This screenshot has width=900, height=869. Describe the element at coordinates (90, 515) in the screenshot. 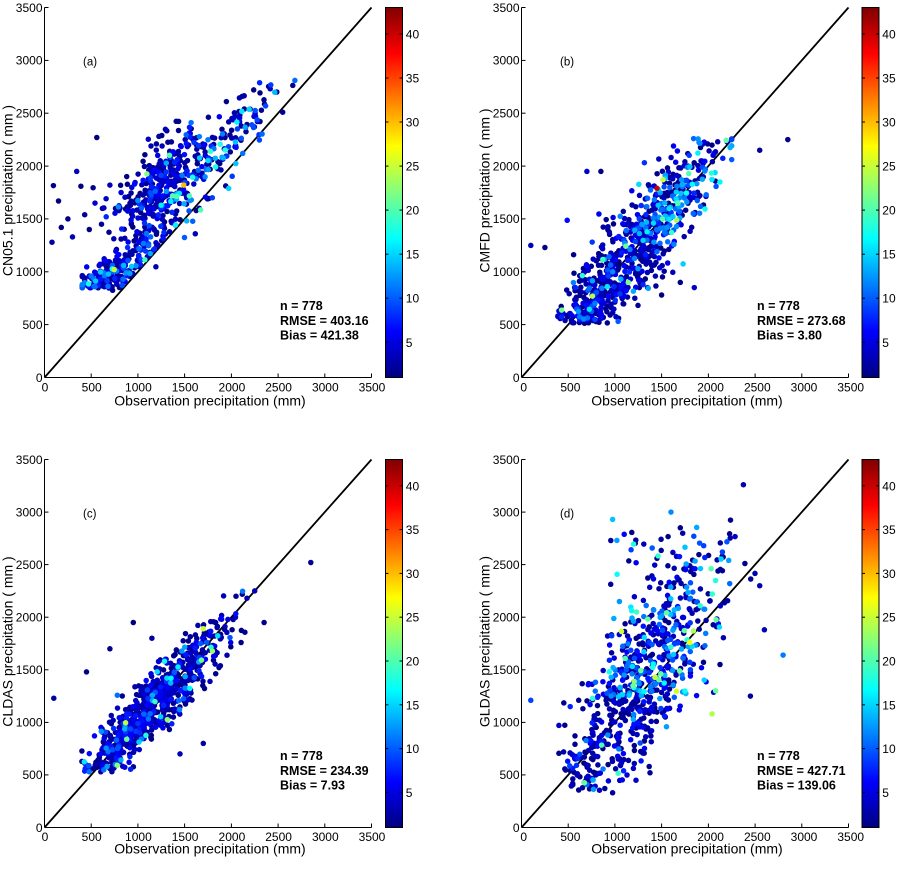

I see `svg-text: (c)` at that location.